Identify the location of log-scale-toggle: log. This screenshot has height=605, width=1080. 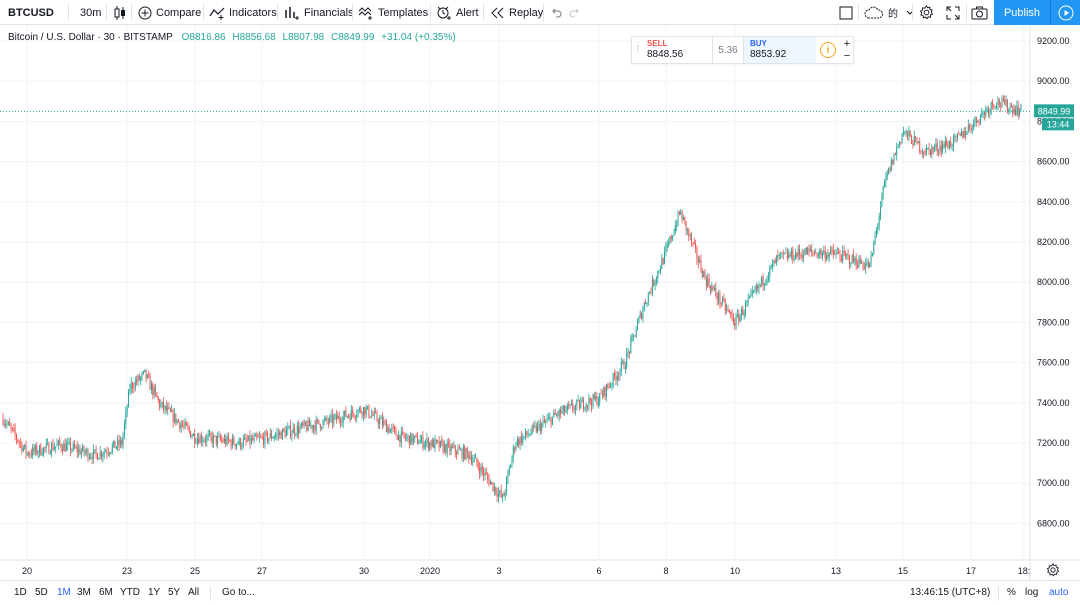
(1032, 592).